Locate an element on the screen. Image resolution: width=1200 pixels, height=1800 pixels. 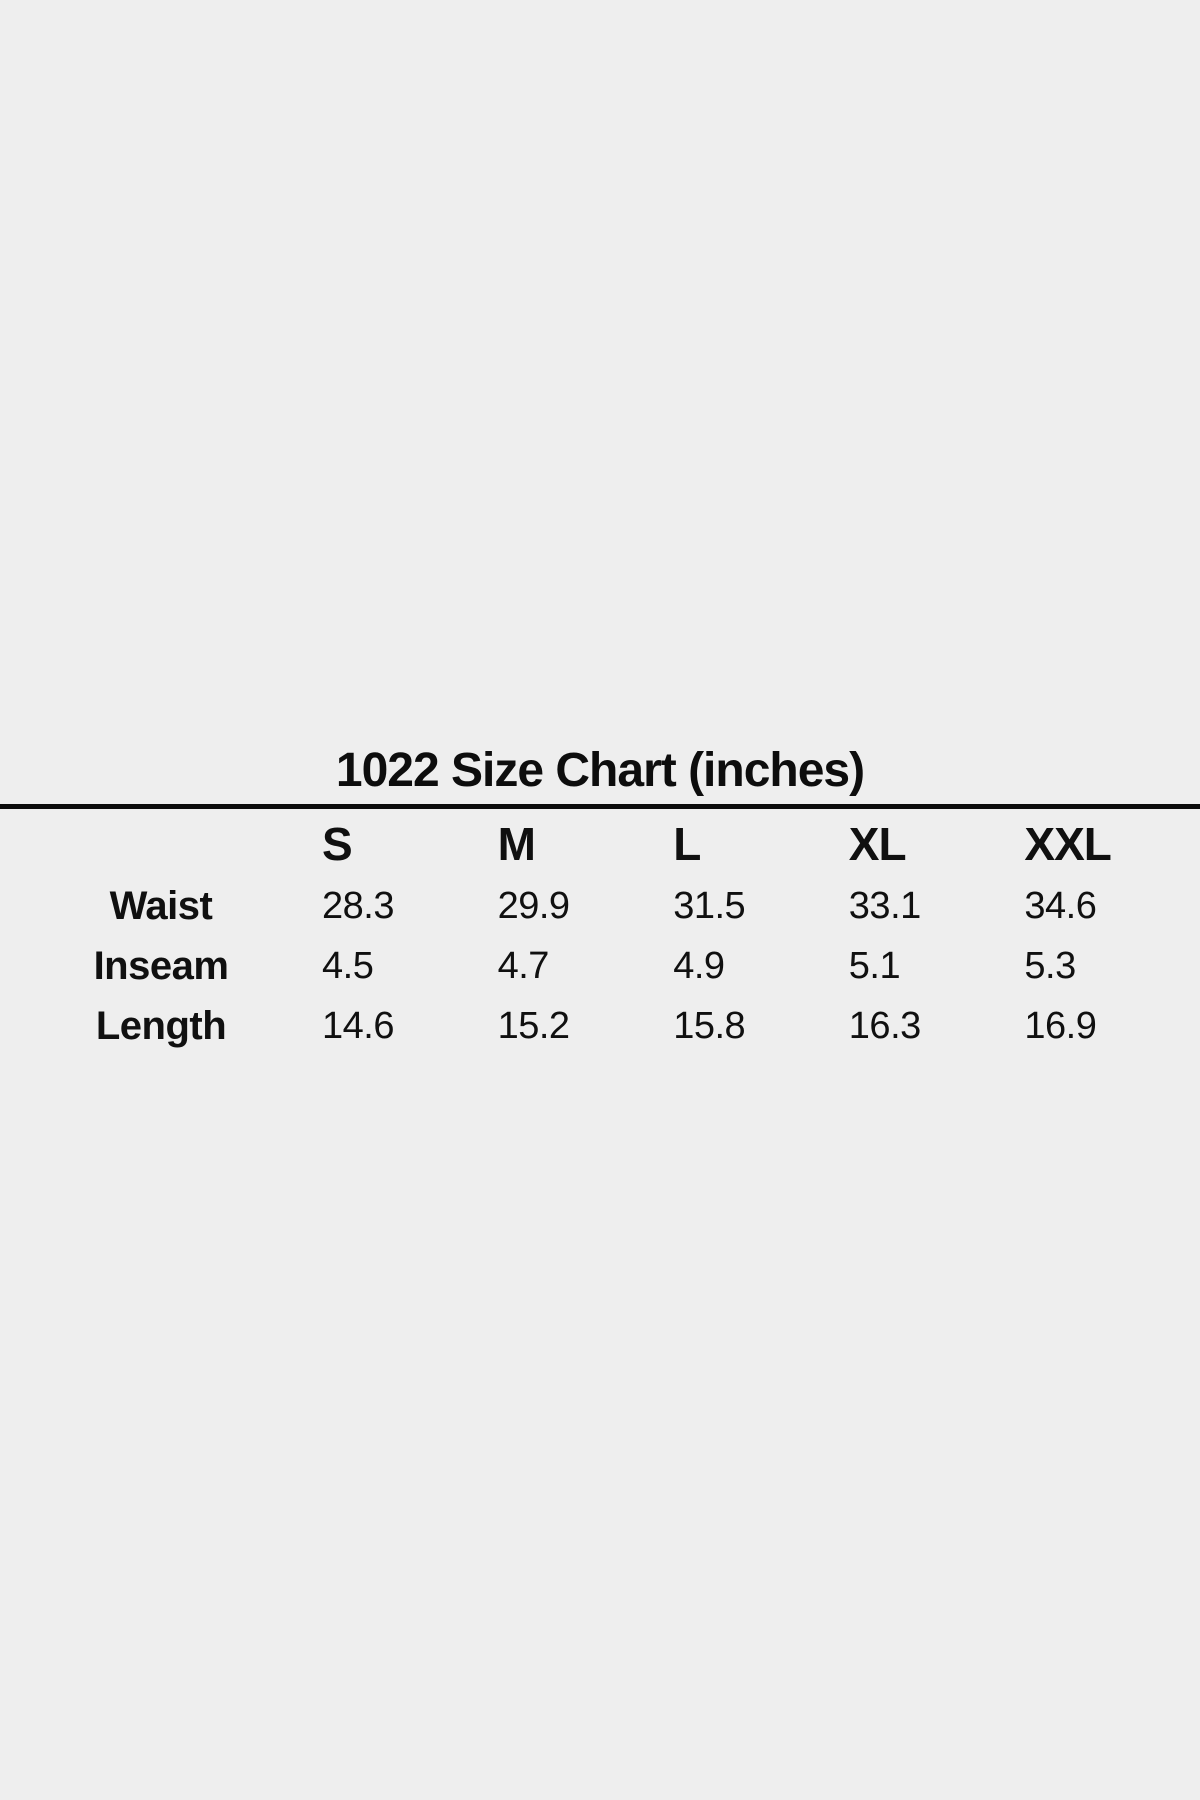
row-label-inseam: Inseam is located at coordinates (161, 965).